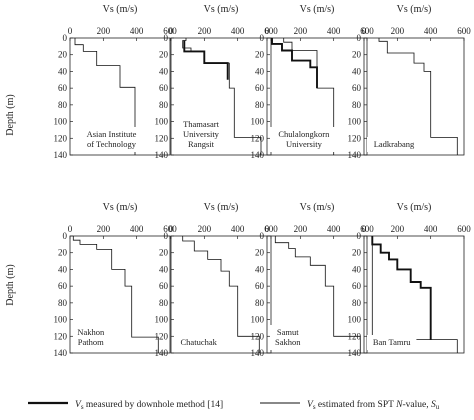 This screenshot has width=474, height=420. I want to click on site-label: Samut, so click(288, 332).